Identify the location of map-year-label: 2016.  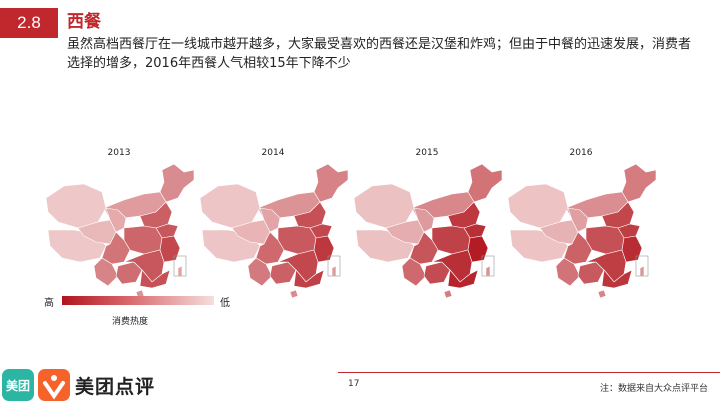
(581, 153).